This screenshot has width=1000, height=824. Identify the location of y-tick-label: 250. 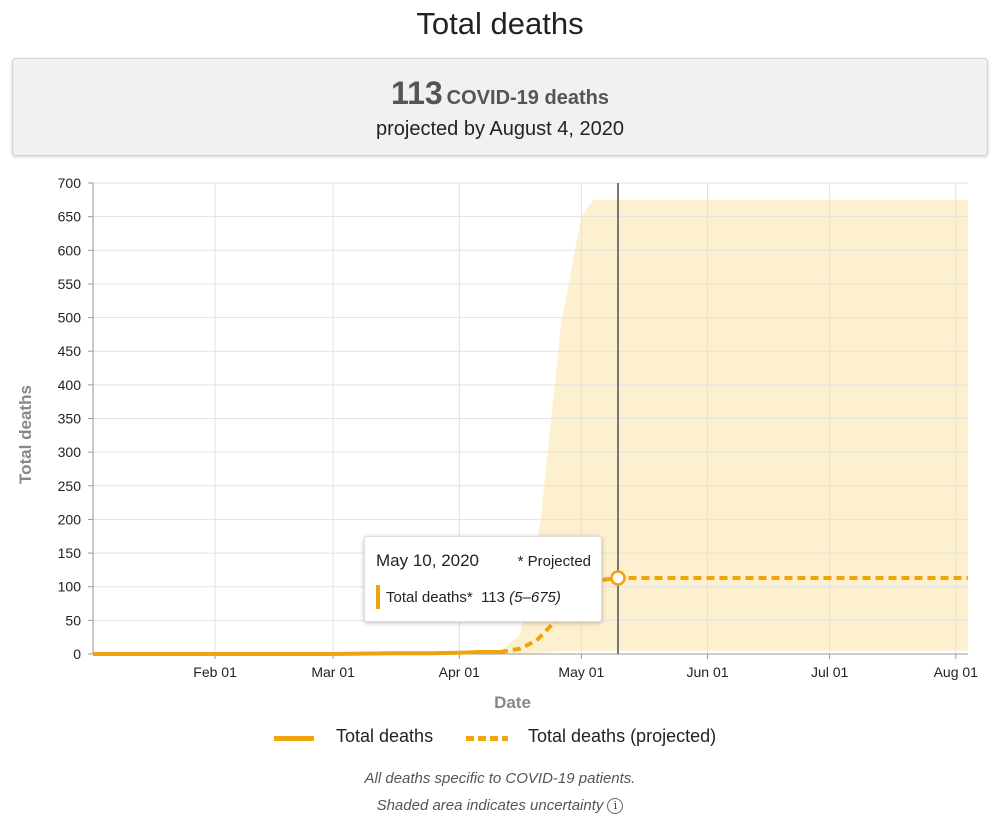
(70, 486).